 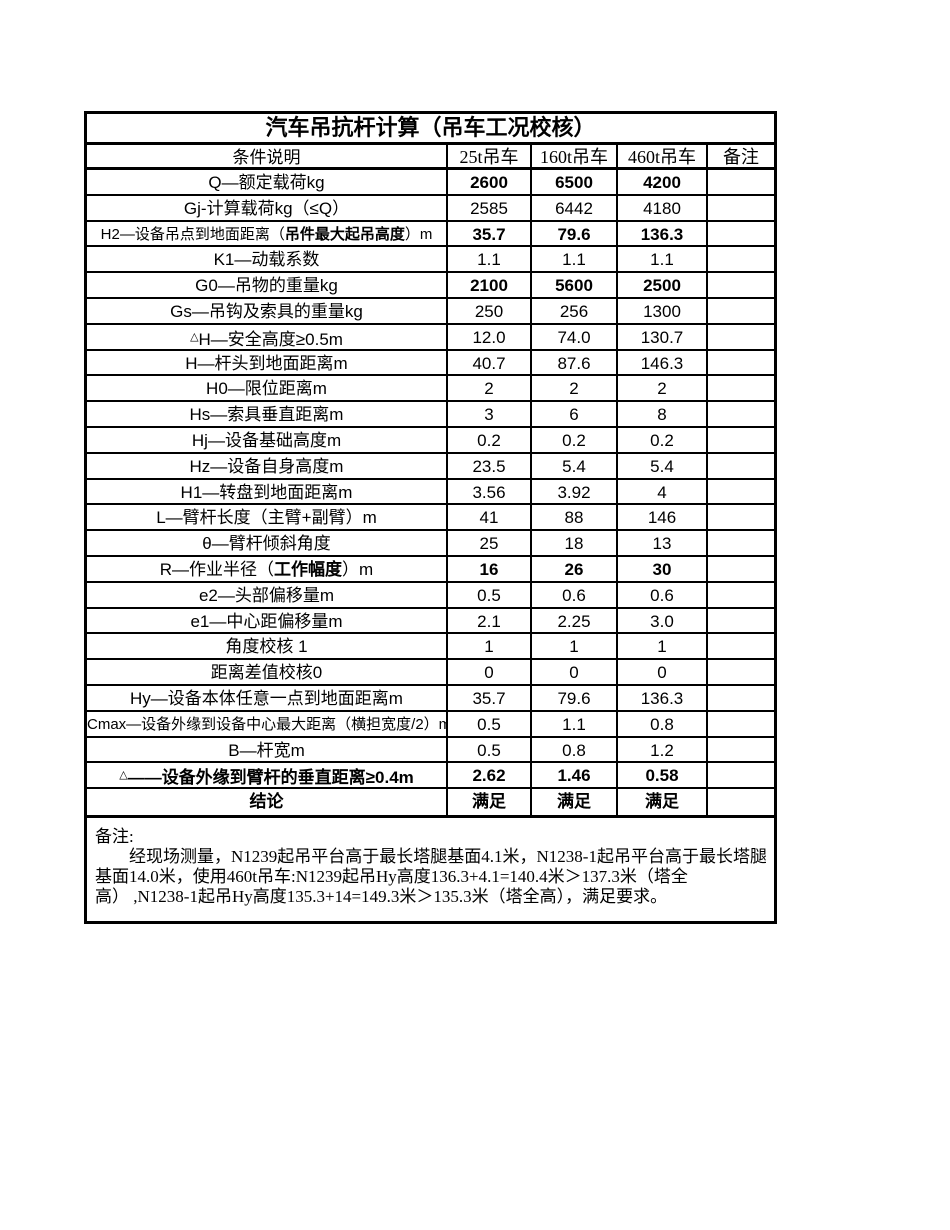 I want to click on table-row: △——设备外缘到臂杆的垂直距离≥0.4m 2.62 1.46 0.58, so click(x=430, y=776).